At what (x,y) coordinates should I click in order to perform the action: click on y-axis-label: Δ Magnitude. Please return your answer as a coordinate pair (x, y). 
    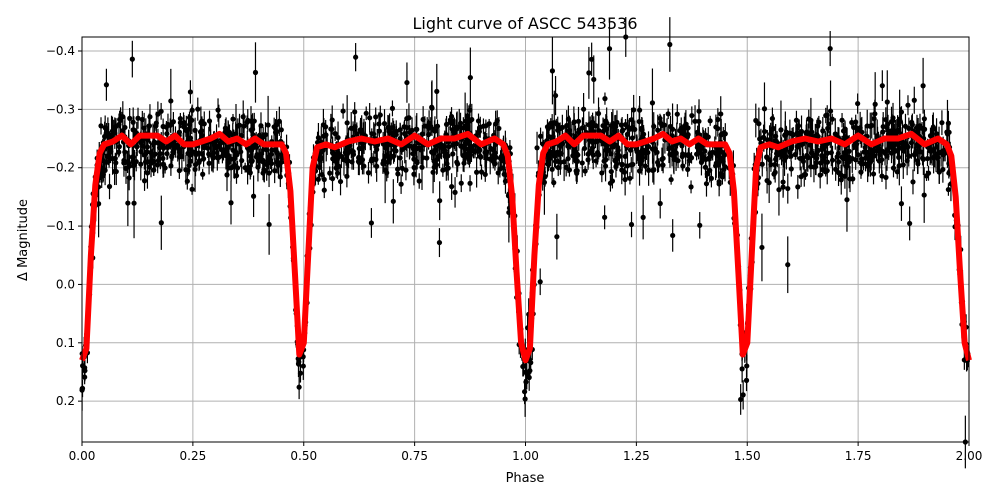
    Looking at the image, I should click on (23, 240).